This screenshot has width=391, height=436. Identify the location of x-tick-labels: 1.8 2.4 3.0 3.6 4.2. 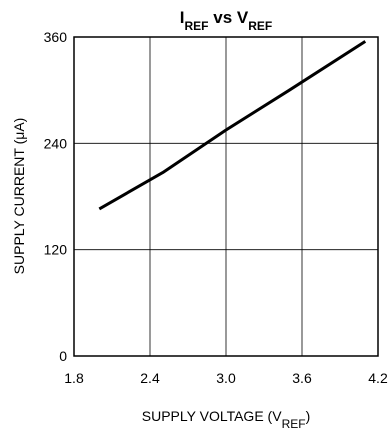
(226, 378).